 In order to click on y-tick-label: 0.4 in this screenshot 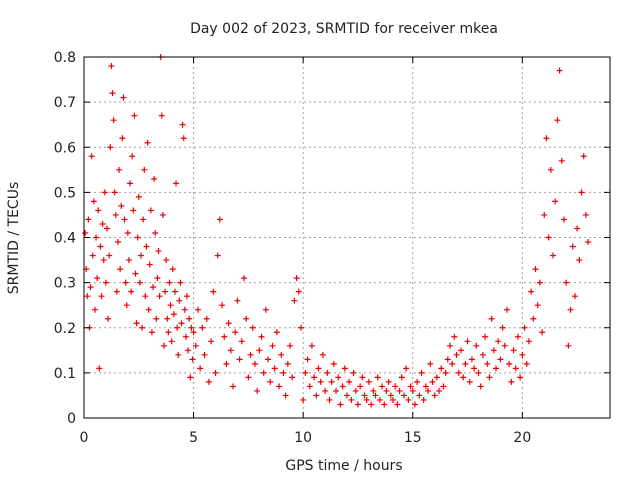, I will do `click(65, 239)`.